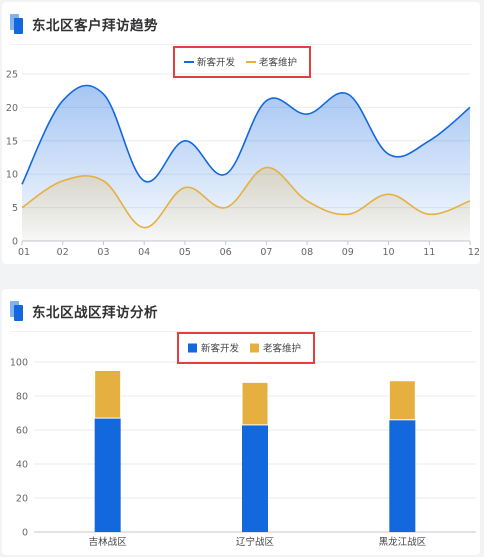 The width and height of the screenshot is (484, 557). I want to click on x-tick-label-4: 05, so click(185, 252).